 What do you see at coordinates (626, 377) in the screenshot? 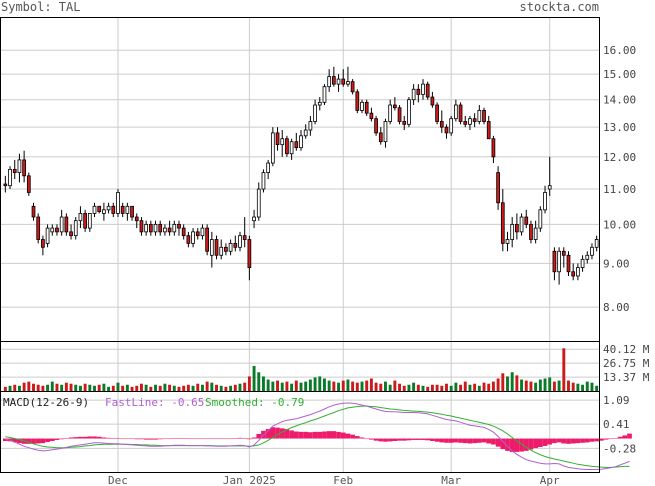
I see `volume-tick-label: 13.37 M` at bounding box center [626, 377].